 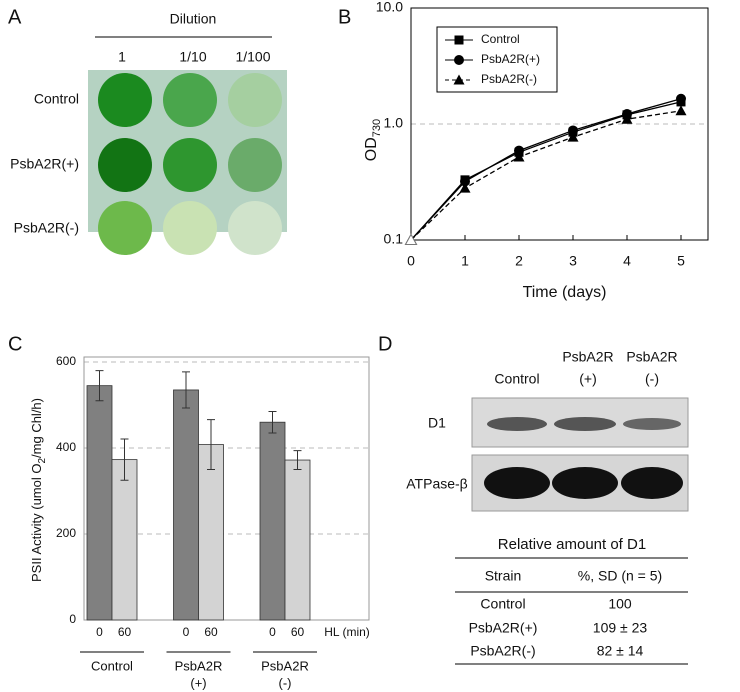 I want to click on y-tick-label: 400, so click(x=66, y=447).